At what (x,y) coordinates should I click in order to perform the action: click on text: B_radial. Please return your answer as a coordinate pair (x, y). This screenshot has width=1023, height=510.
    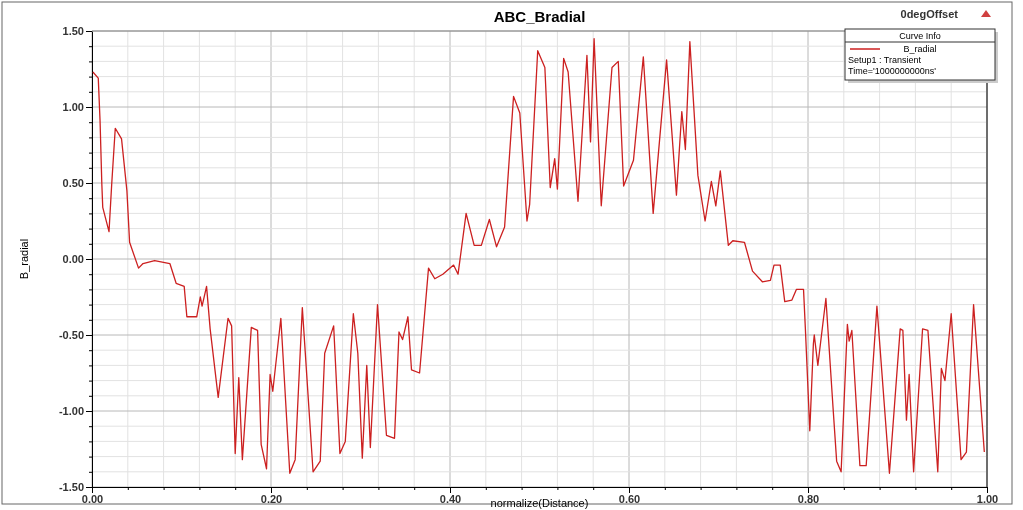
    Looking at the image, I should click on (920, 49).